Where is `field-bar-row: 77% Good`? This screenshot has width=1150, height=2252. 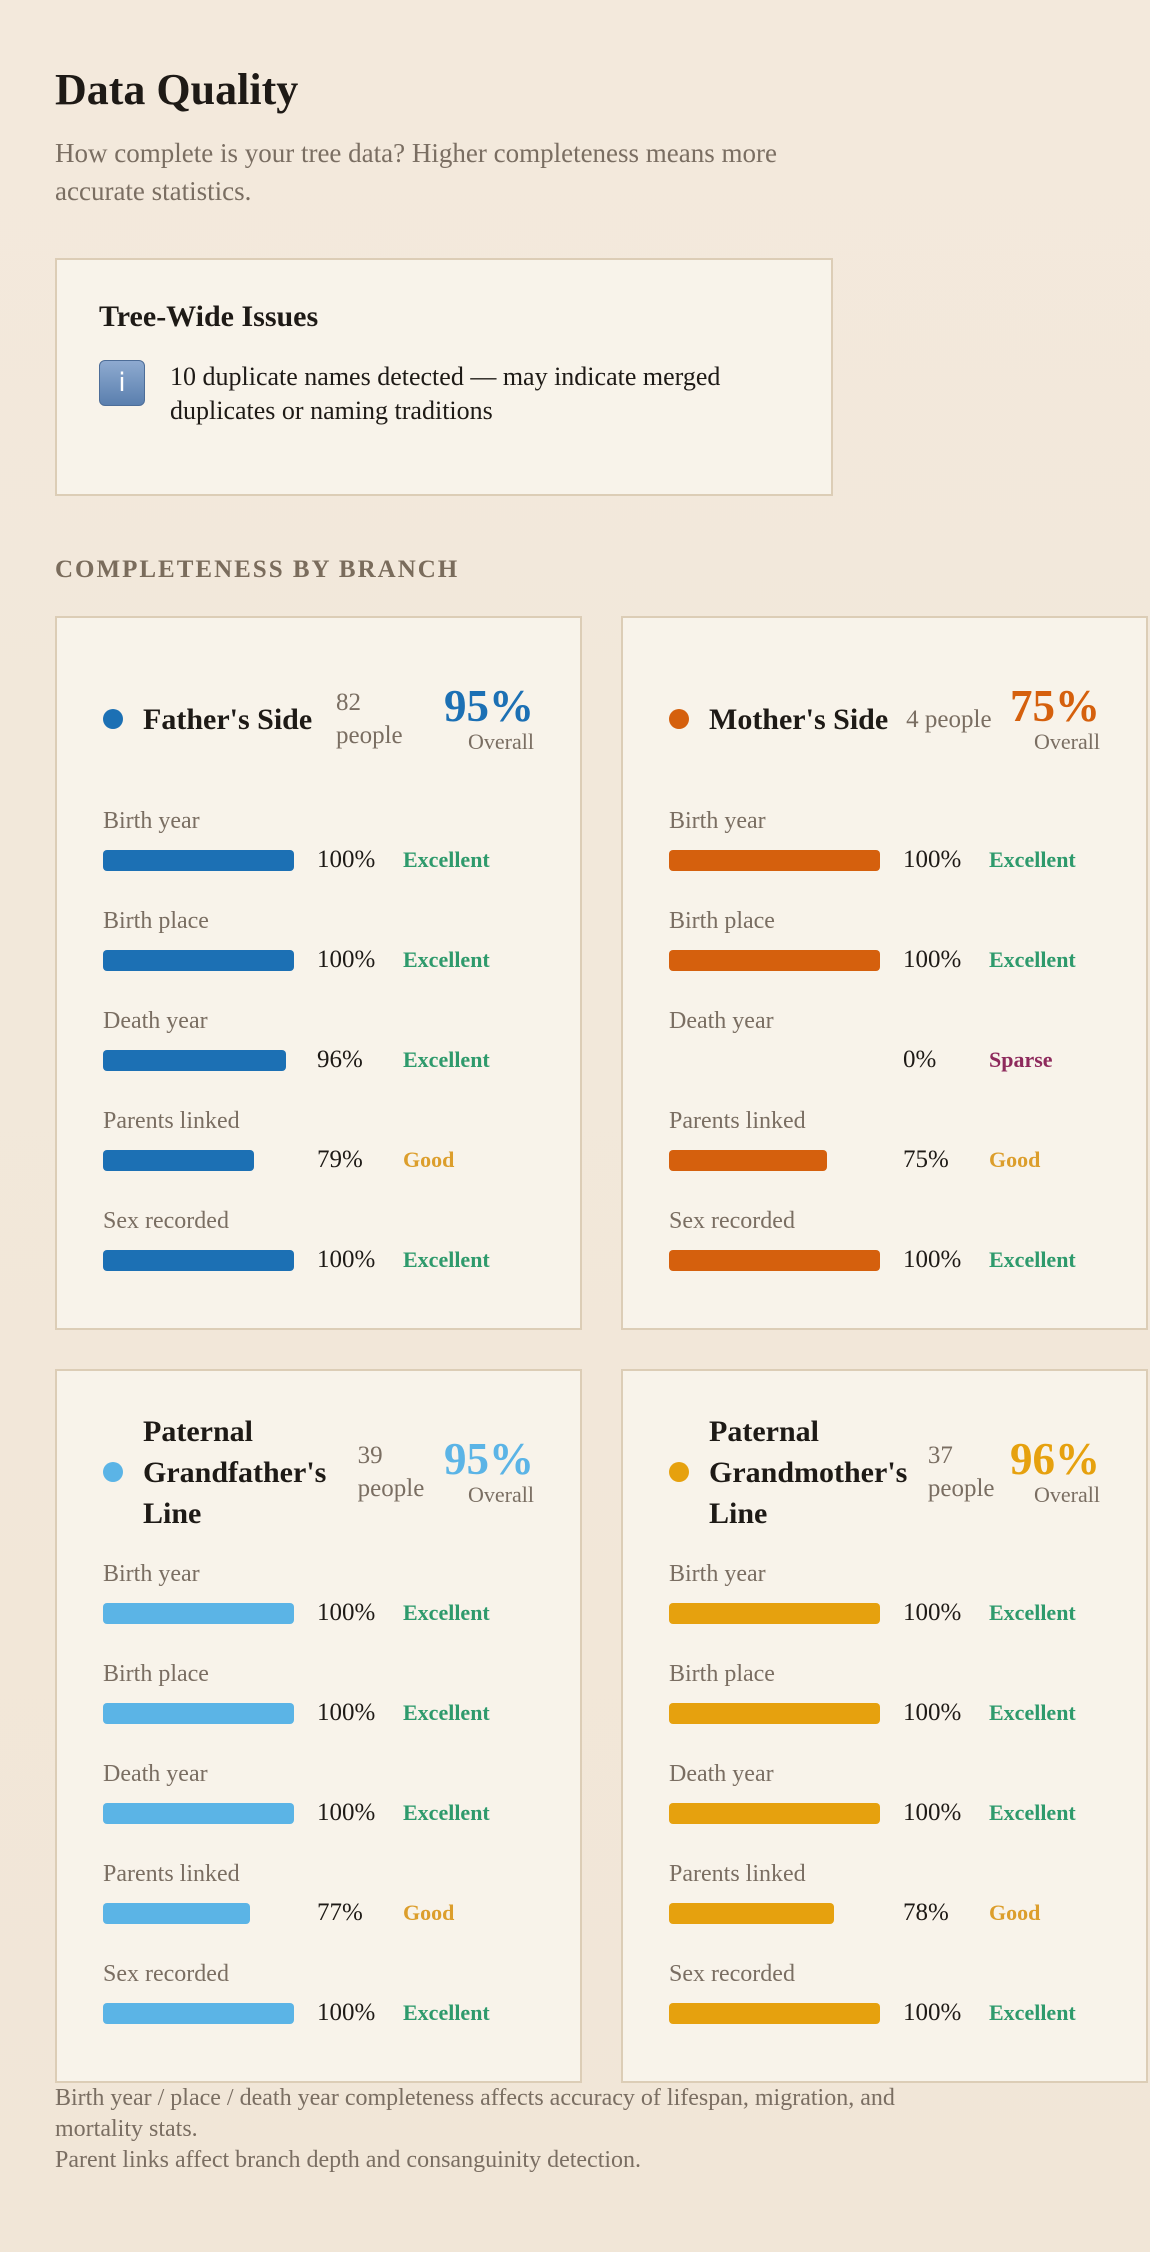 field-bar-row: 77% Good is located at coordinates (318, 1913).